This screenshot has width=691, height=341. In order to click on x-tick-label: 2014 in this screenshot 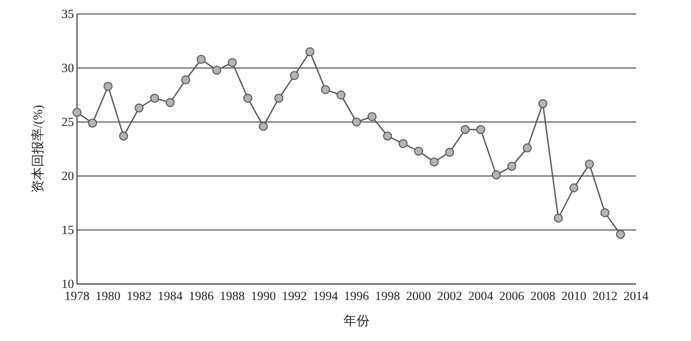, I will do `click(637, 296)`.